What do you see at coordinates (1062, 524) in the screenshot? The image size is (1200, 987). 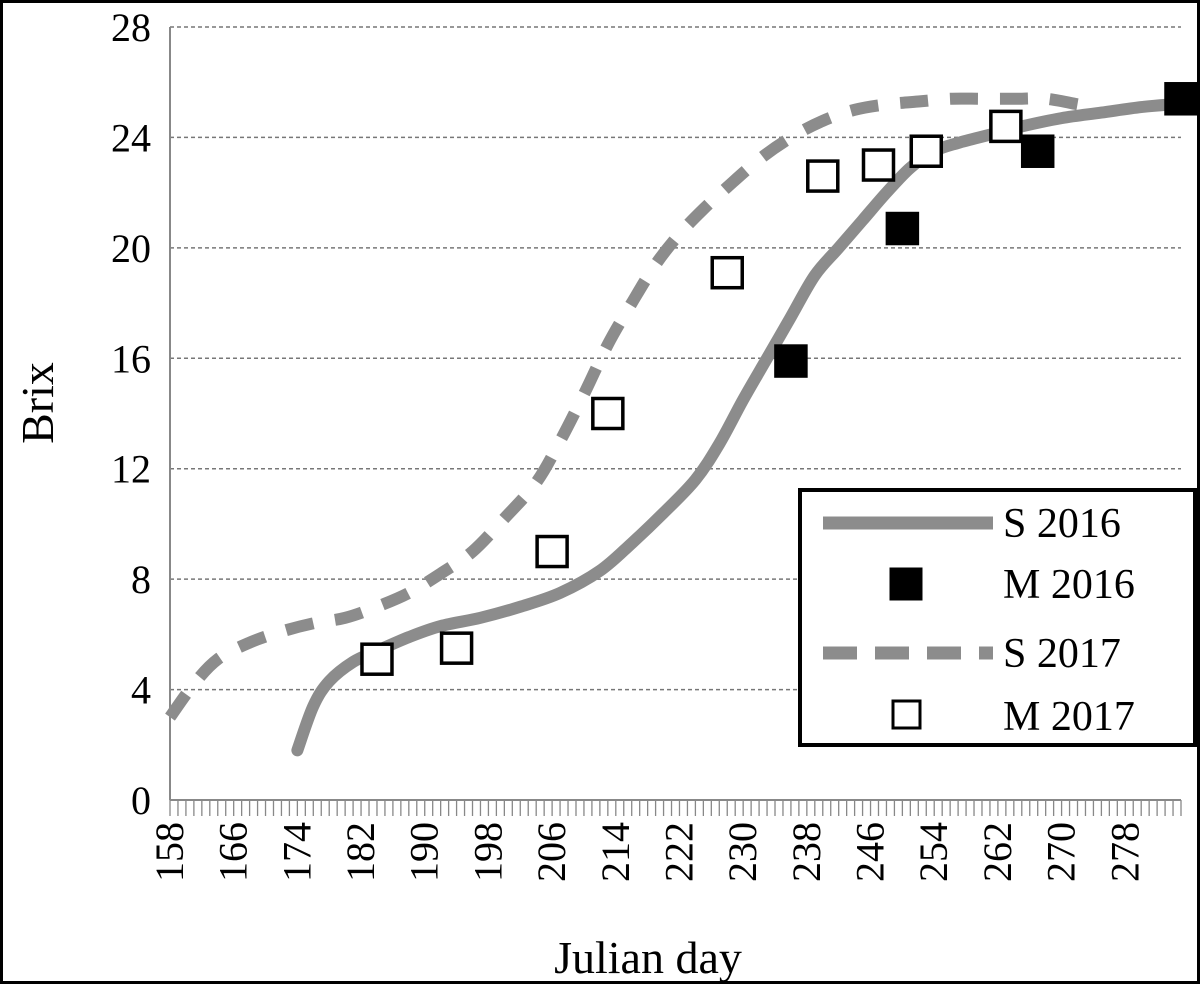 I see `legend-label-s2016: S 2016` at bounding box center [1062, 524].